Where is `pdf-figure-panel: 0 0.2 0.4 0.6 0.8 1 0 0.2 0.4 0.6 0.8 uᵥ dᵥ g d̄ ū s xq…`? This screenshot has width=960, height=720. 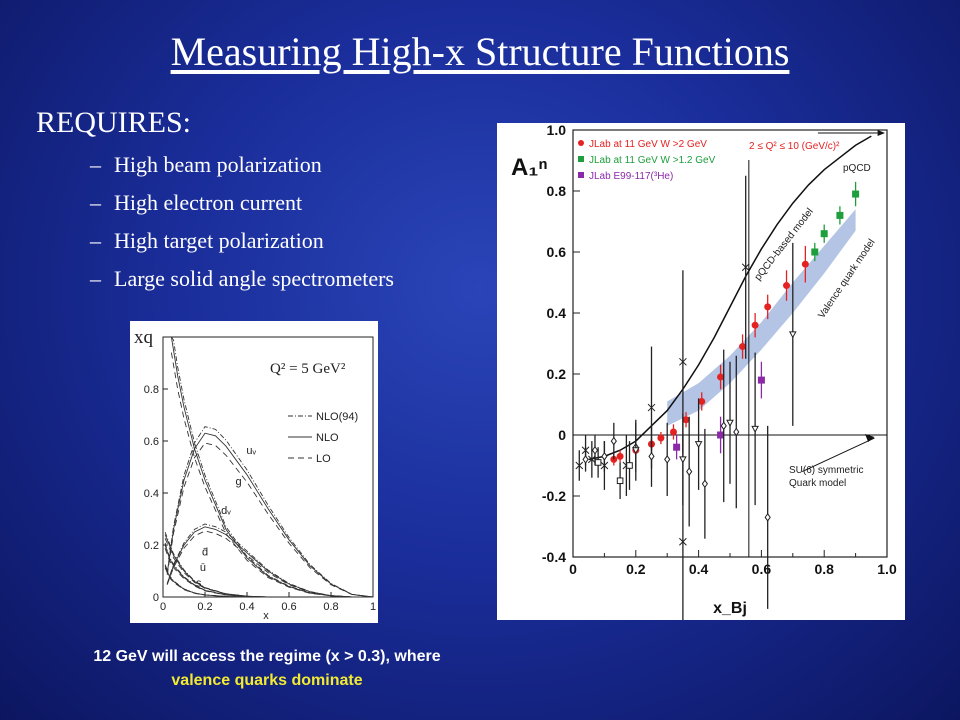 pdf-figure-panel: 0 0.2 0.4 0.6 0.8 1 0 0.2 0.4 0.6 0.8 uᵥ dᵥ g d̄ ū s xq… is located at coordinates (254, 472).